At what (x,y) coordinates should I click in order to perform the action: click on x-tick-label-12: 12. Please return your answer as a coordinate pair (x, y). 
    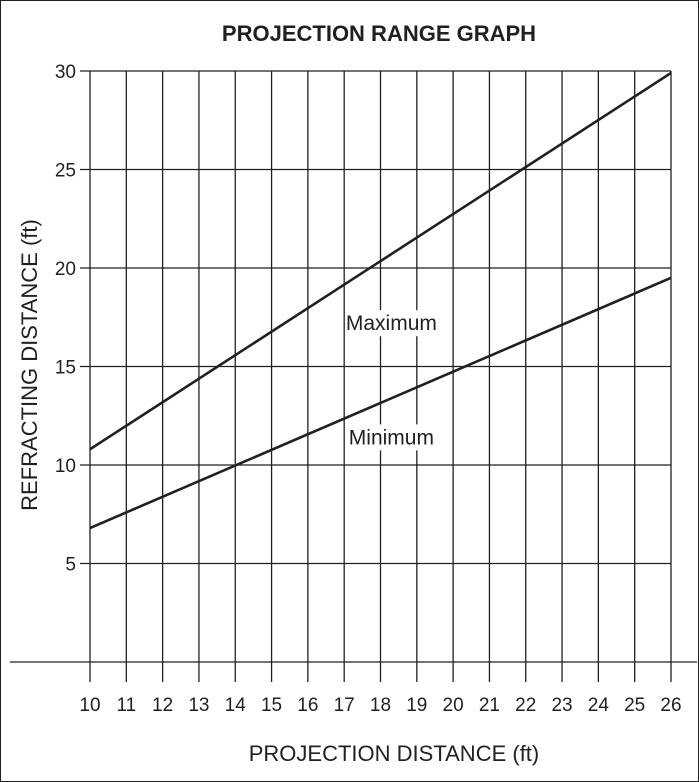
    Looking at the image, I should click on (162, 705).